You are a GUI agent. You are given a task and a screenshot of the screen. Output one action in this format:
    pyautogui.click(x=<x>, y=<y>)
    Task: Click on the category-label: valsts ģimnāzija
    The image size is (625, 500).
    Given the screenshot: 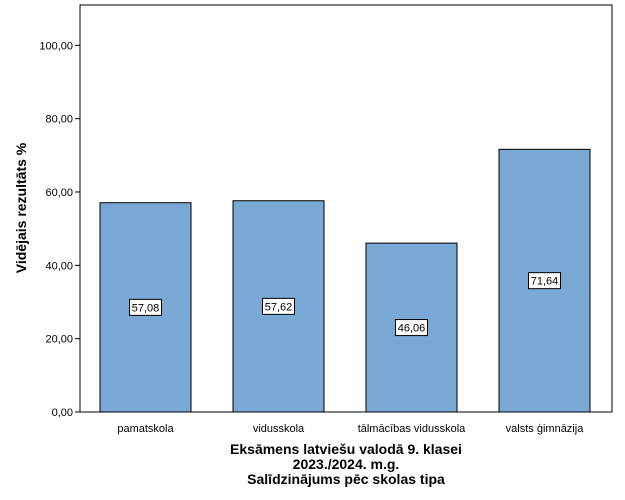 What is the action you would take?
    pyautogui.click(x=545, y=428)
    